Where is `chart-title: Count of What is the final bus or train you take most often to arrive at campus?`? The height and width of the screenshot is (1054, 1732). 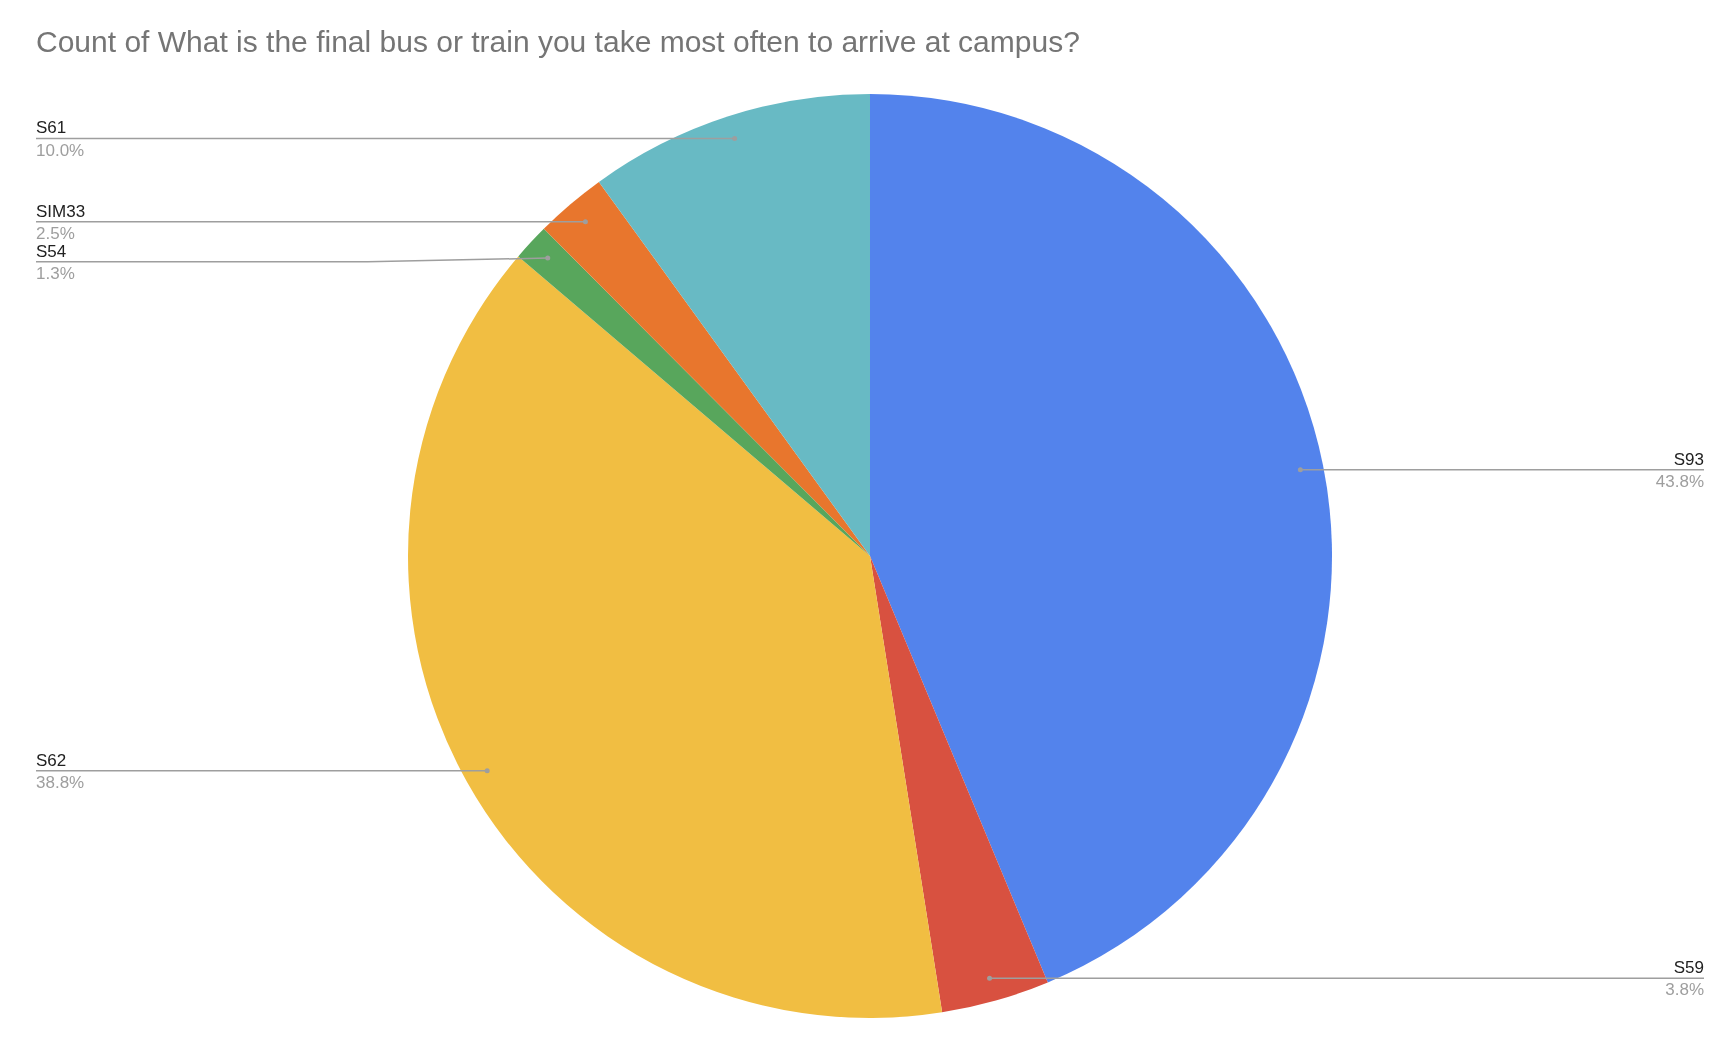 chart-title: Count of What is the final bus or train you take most often to arrive at campus? is located at coordinates (558, 42).